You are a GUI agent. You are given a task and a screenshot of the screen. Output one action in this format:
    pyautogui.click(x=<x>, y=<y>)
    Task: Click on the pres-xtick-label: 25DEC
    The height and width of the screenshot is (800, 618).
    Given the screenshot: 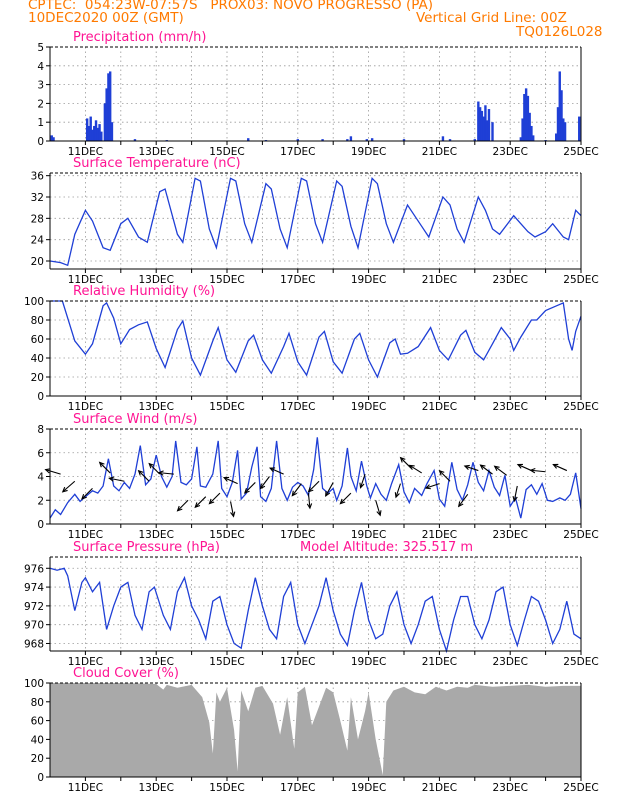 What is the action you would take?
    pyautogui.click(x=580, y=662)
    